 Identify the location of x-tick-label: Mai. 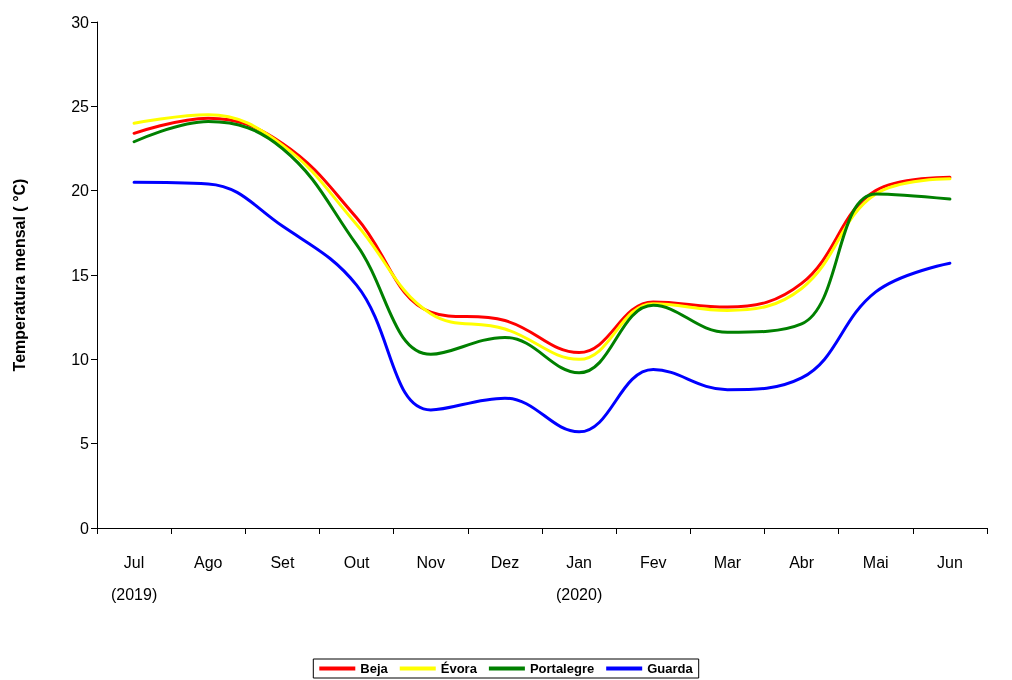
(875, 562).